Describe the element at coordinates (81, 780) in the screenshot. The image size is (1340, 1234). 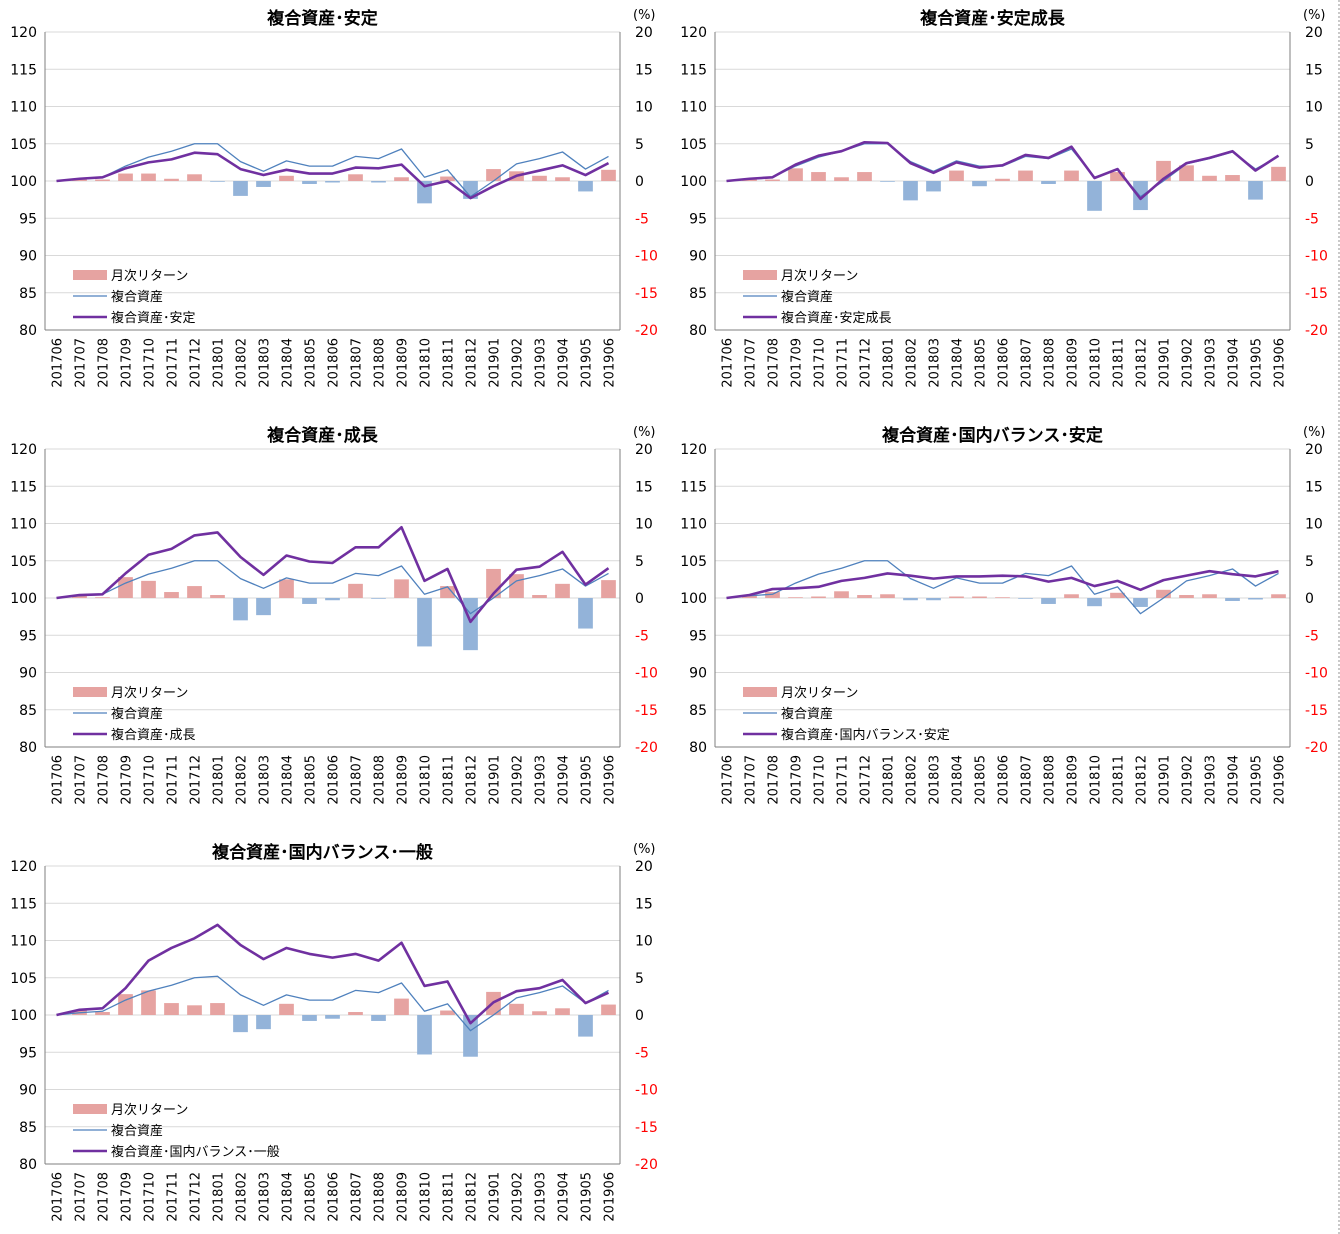
I see `x-tick-label: 201707` at that location.